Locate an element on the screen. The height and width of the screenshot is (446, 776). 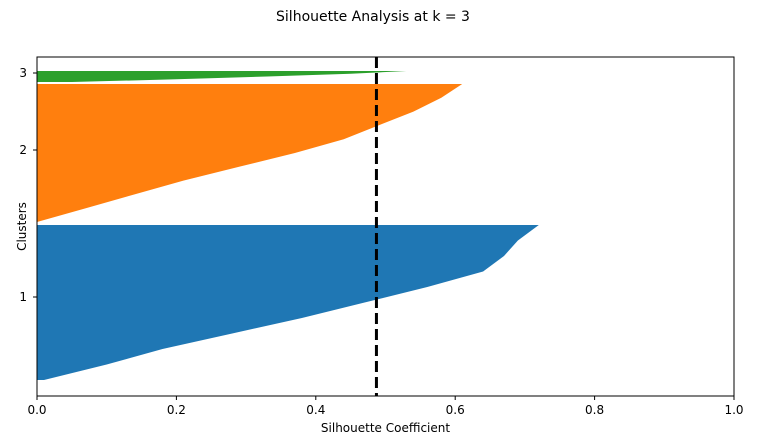
y-axis-label: Clusters is located at coordinates (22, 226).